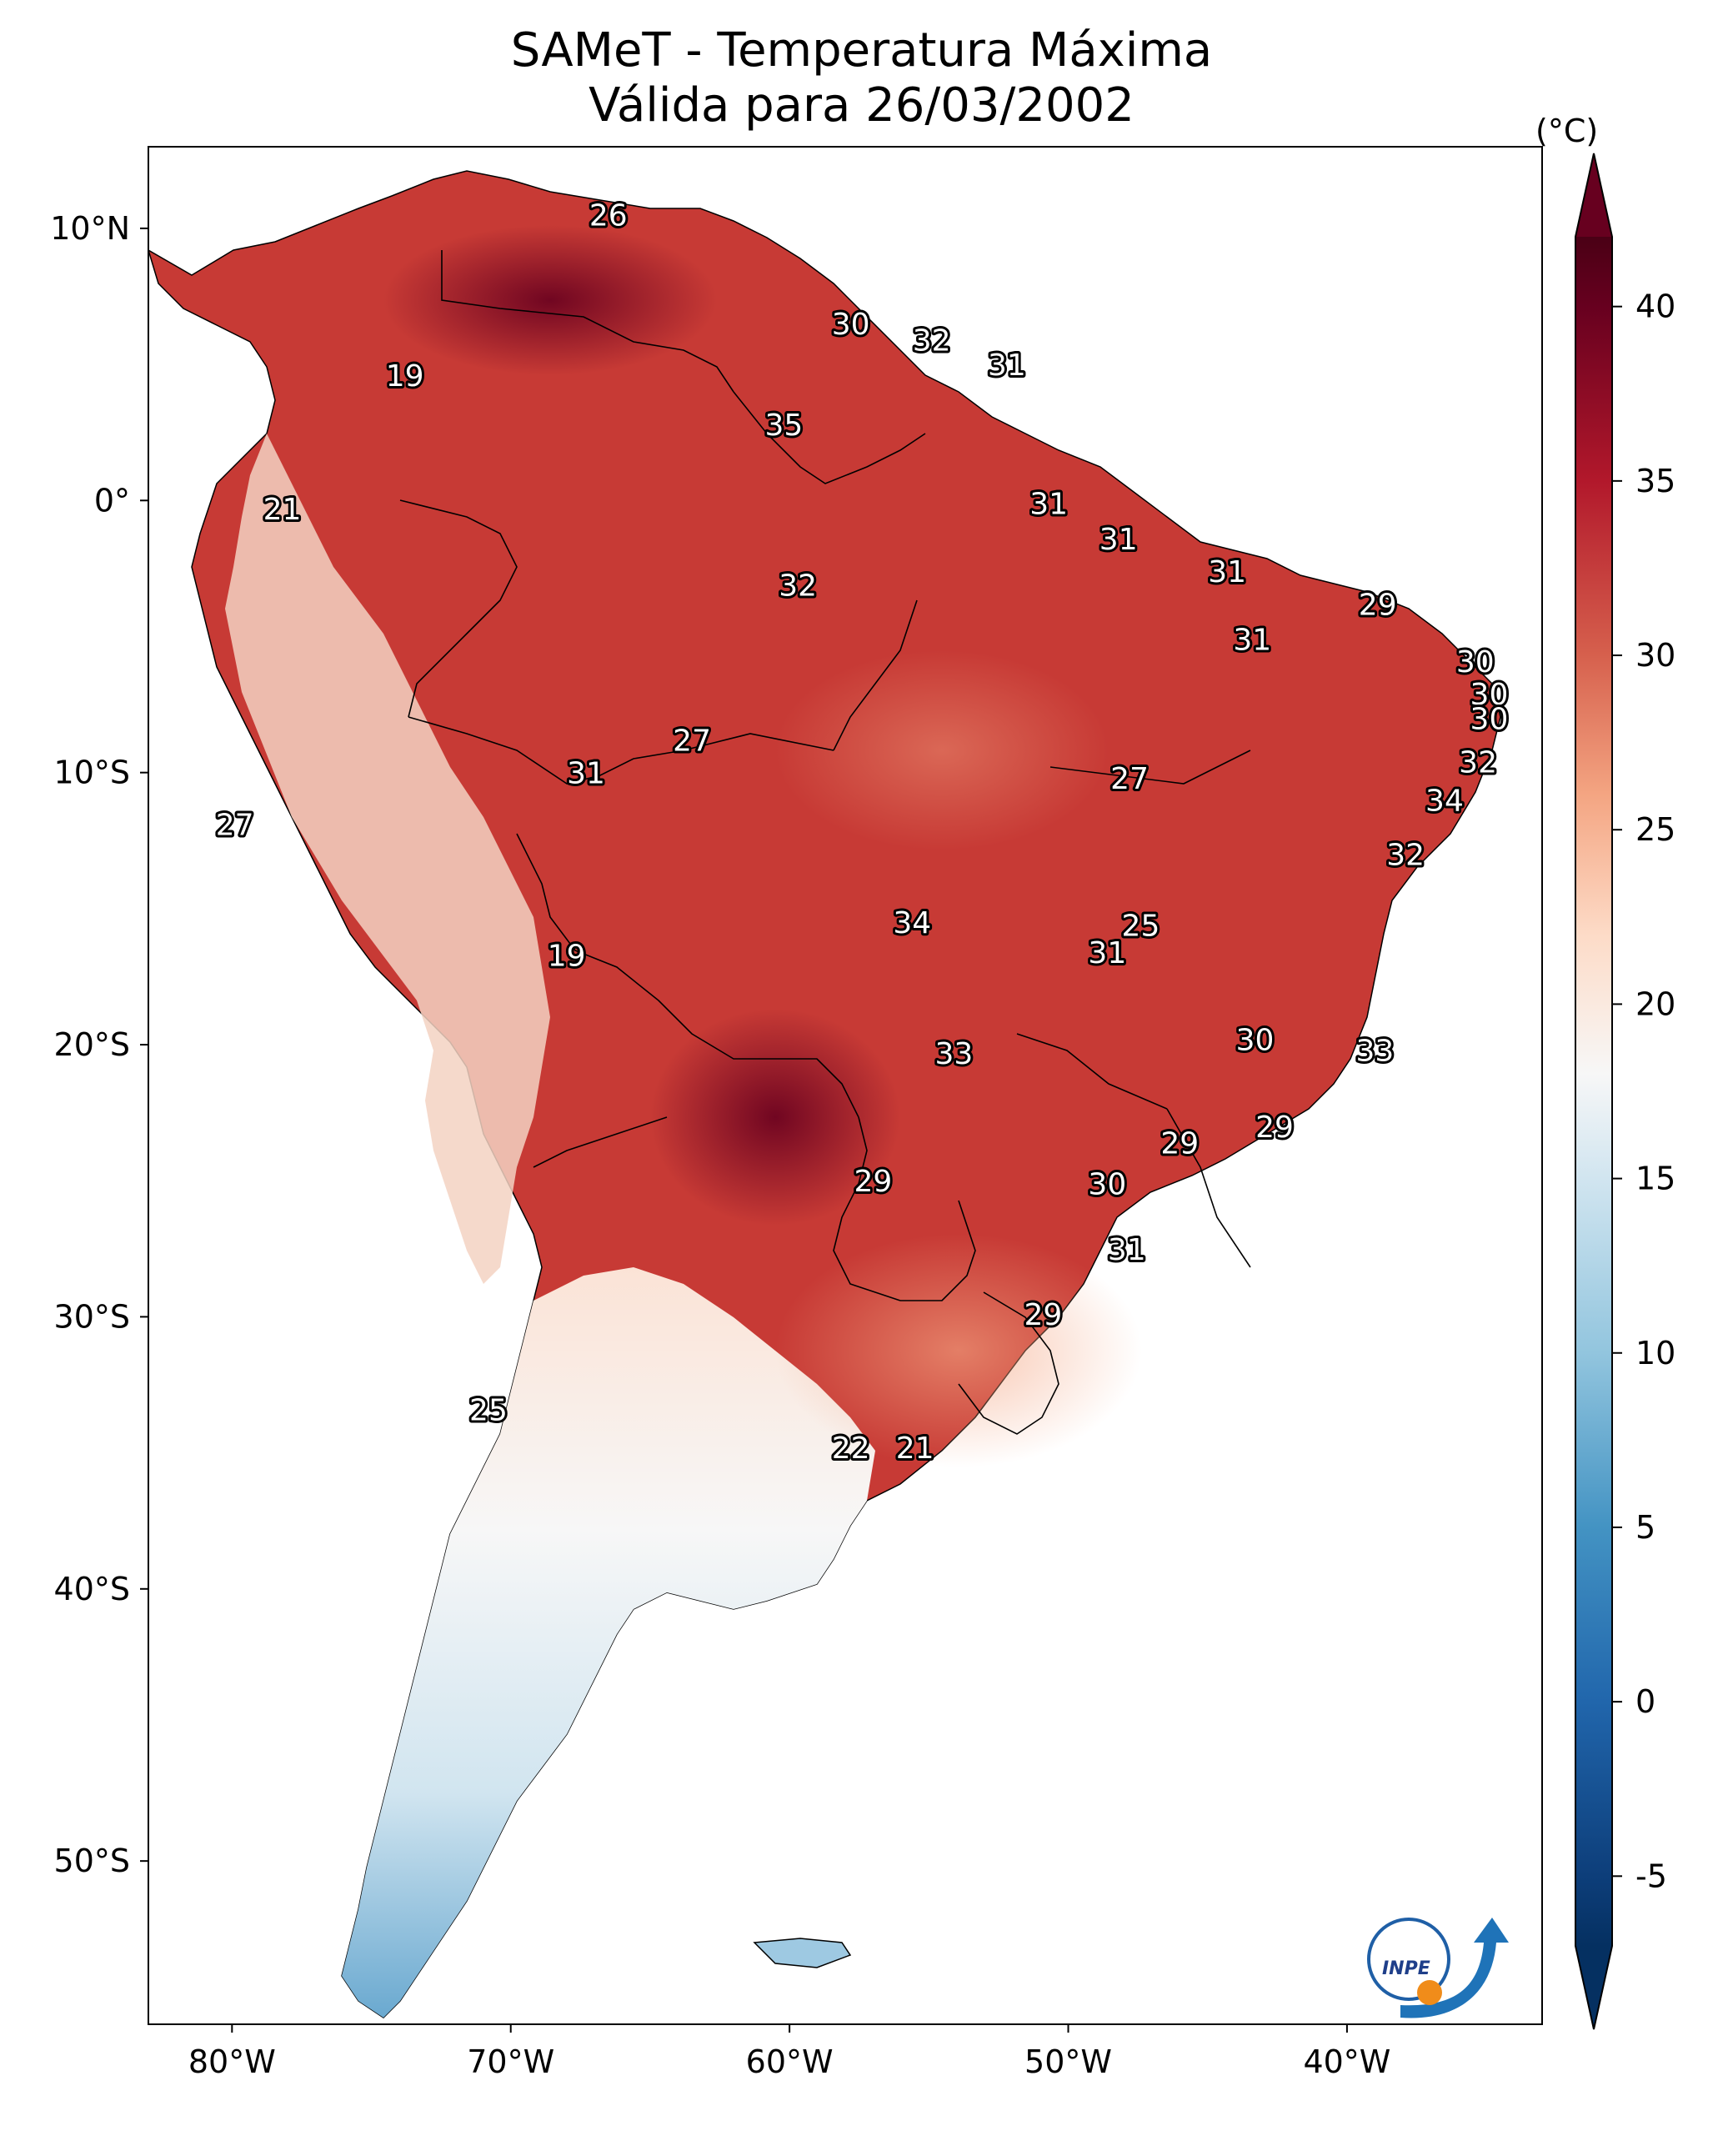 The height and width of the screenshot is (2156, 1723). I want to click on chaco-hotspot, so click(775, 1117).